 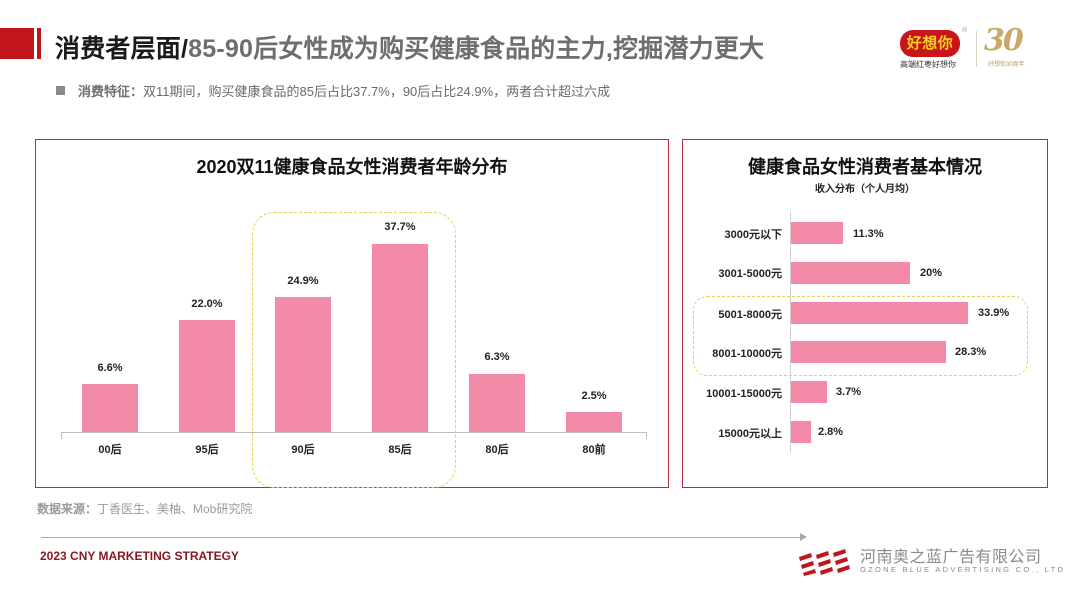 What do you see at coordinates (860, 336) in the screenshot?
I see `income-highlight-box` at bounding box center [860, 336].